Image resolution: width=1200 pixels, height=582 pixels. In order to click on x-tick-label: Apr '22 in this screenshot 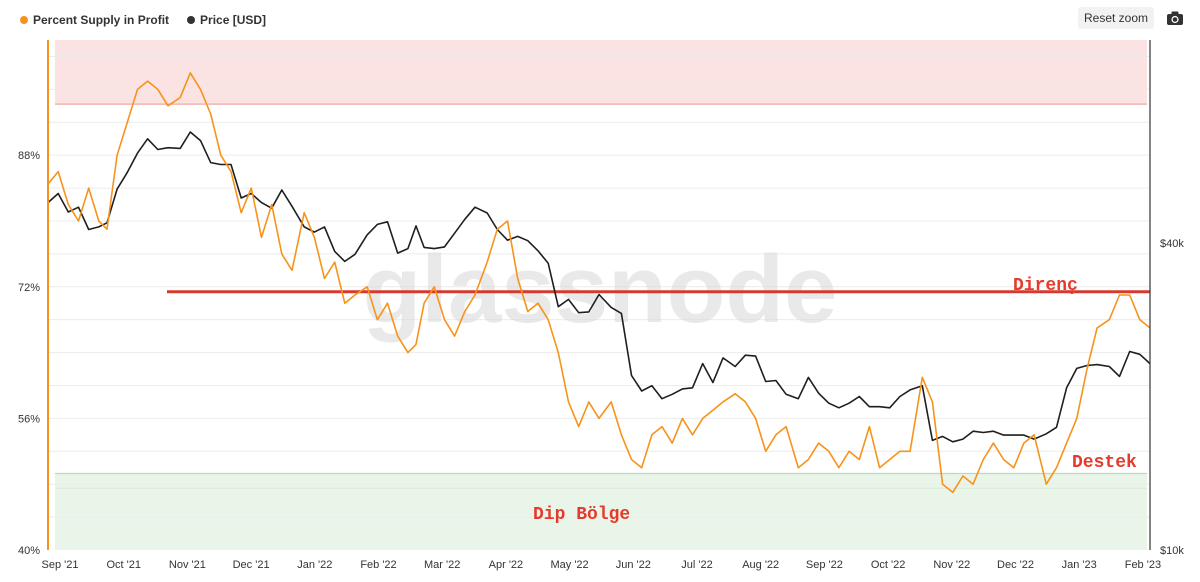, I will do `click(506, 565)`.